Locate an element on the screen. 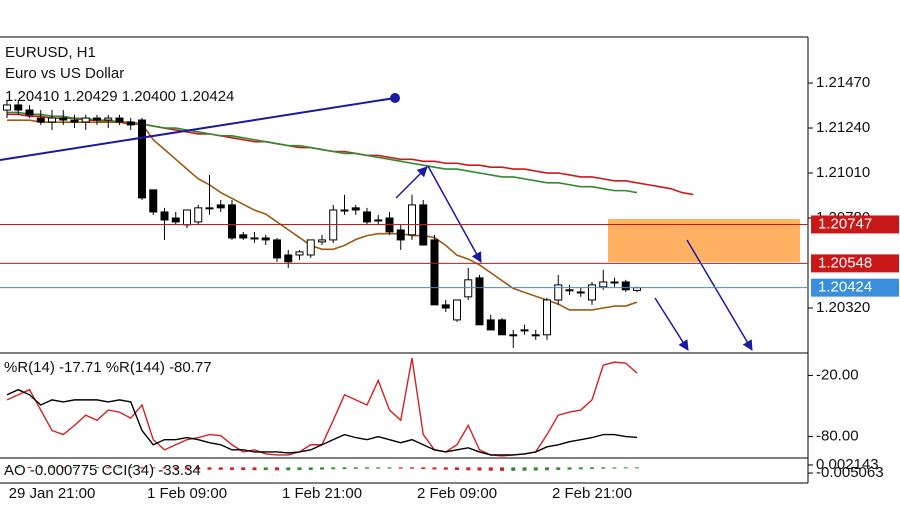 The height and width of the screenshot is (506, 900). y-tick-label: 1.20320 is located at coordinates (843, 307).